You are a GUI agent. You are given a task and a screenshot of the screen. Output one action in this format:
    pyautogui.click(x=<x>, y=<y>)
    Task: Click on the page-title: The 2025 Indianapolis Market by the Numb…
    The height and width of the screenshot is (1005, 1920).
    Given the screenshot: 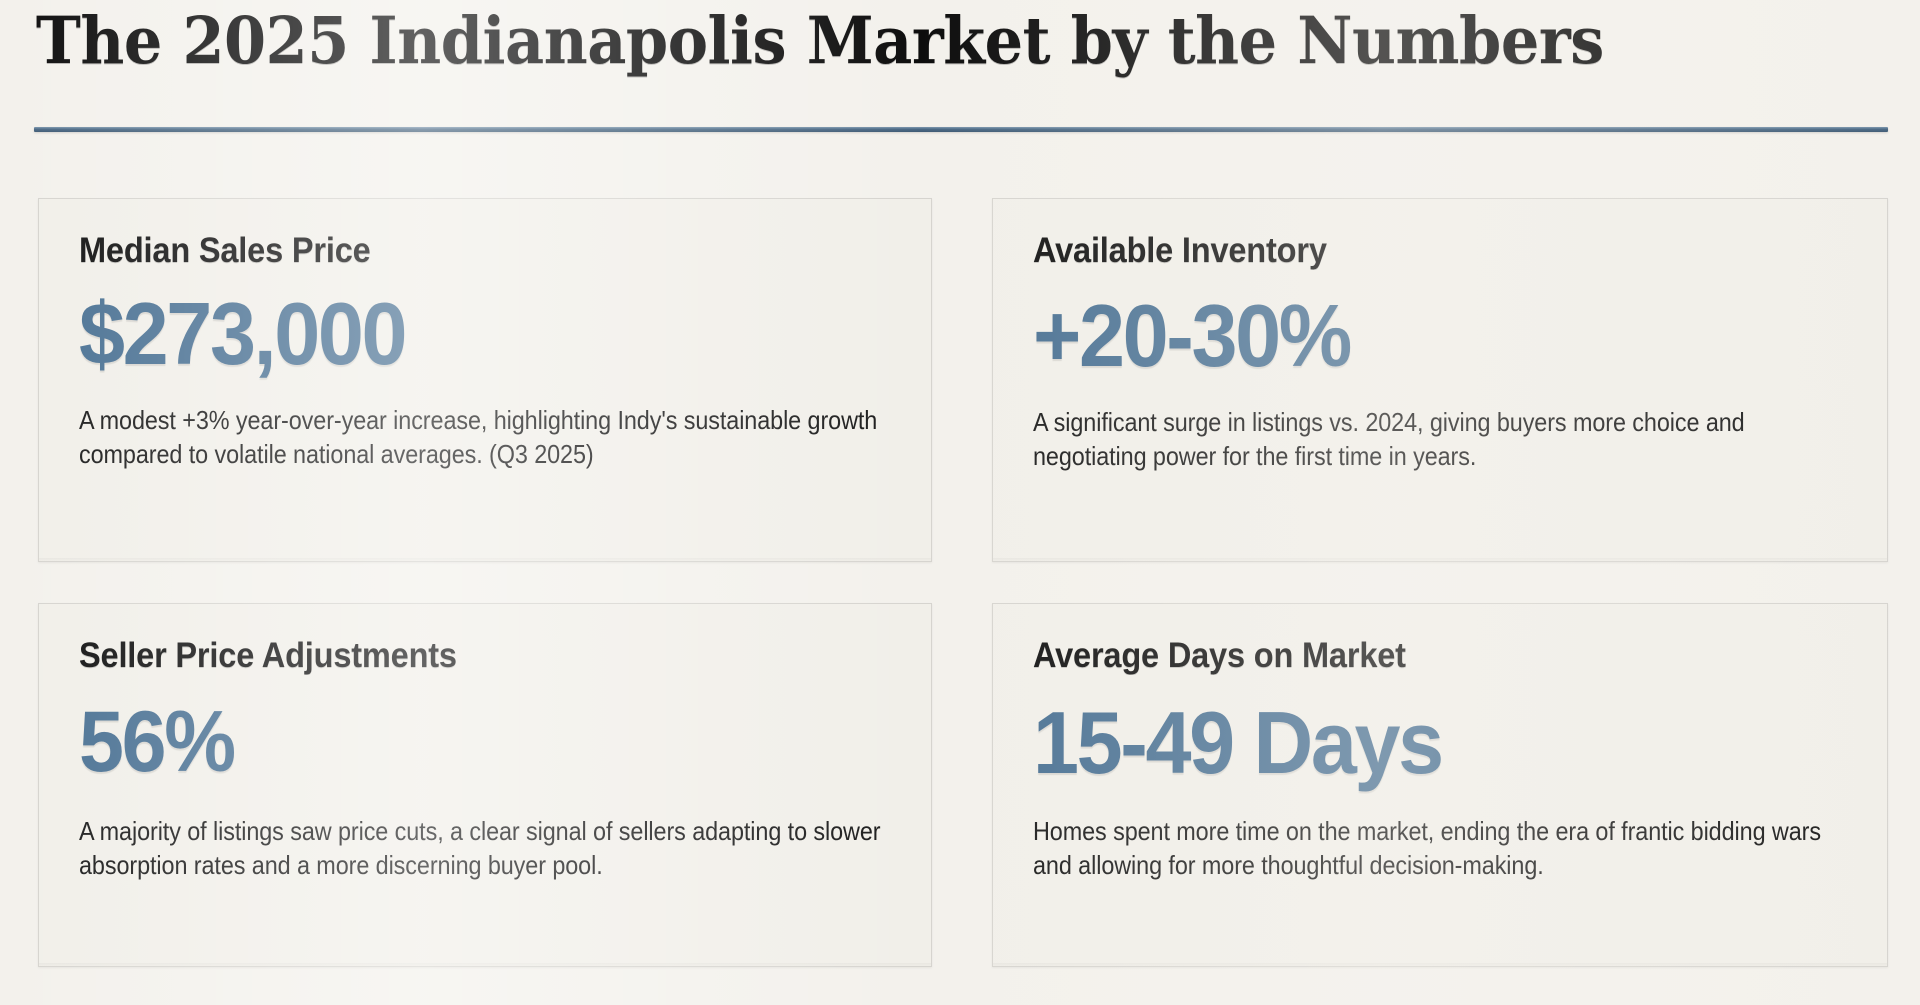 What is the action you would take?
    pyautogui.click(x=819, y=41)
    